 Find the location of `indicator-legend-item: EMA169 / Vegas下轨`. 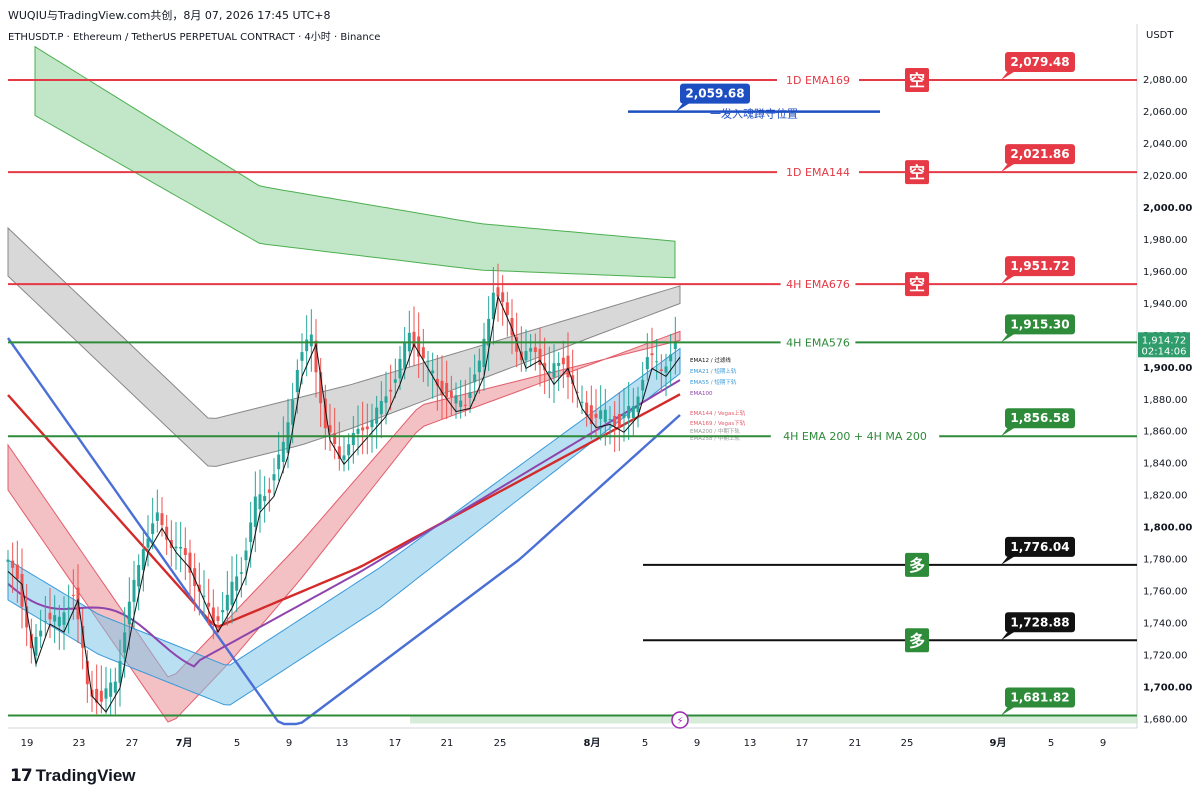

indicator-legend-item: EMA169 / Vegas下轨 is located at coordinates (718, 423).